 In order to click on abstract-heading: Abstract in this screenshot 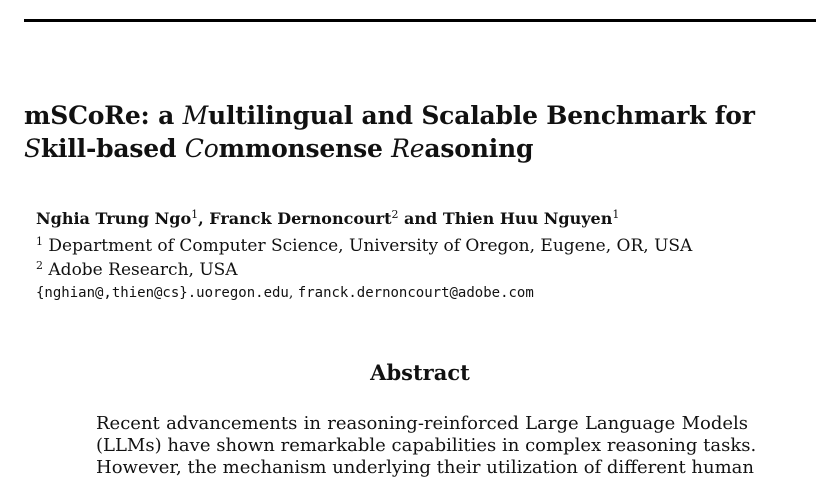, I will do `click(420, 372)`.